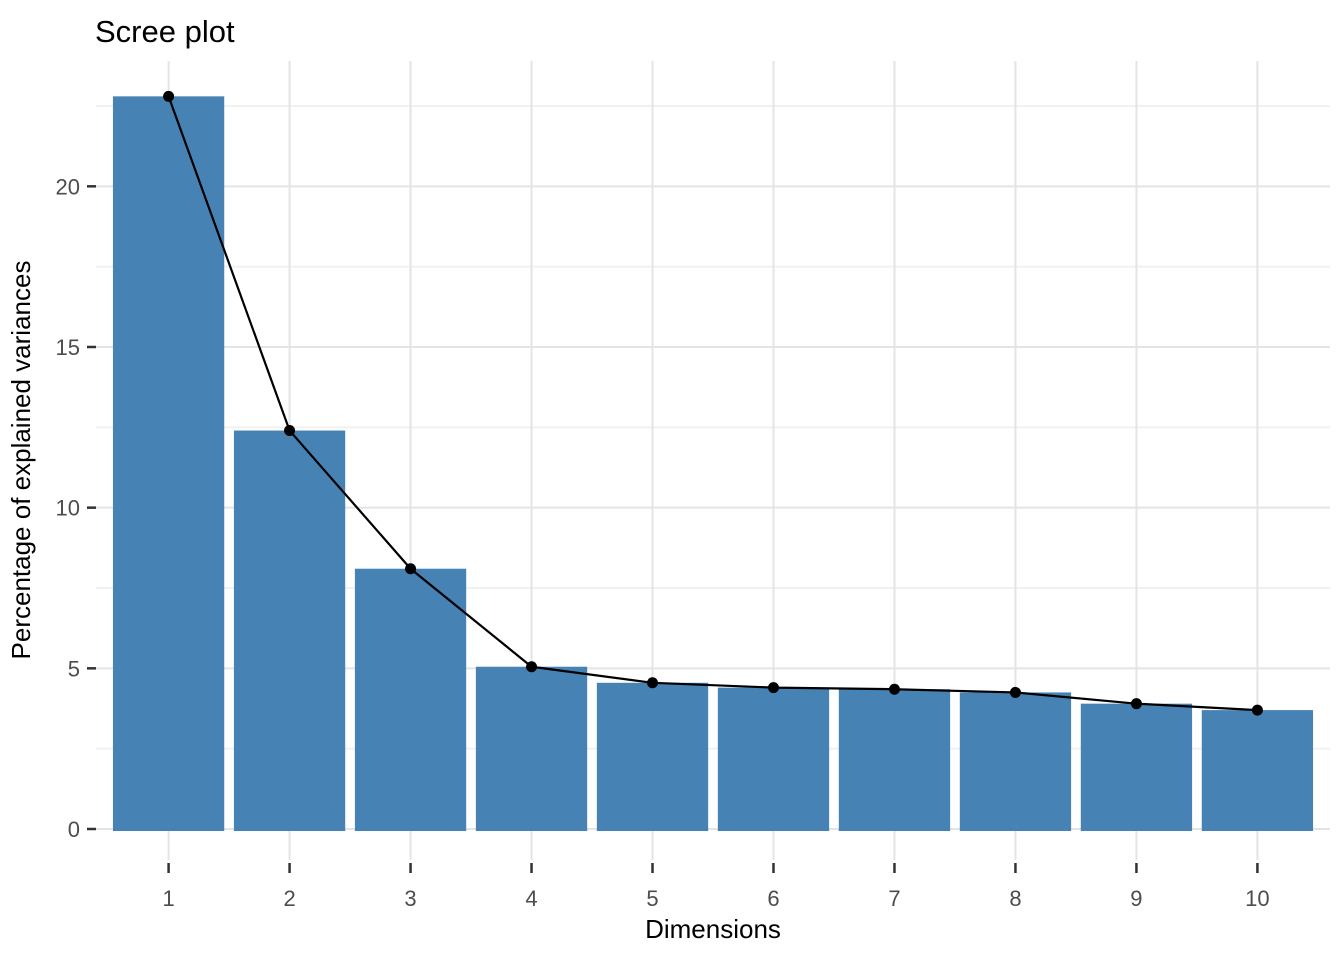 This screenshot has height=960, width=1344. What do you see at coordinates (74, 829) in the screenshot?
I see `y-axis-tick-label: 0` at bounding box center [74, 829].